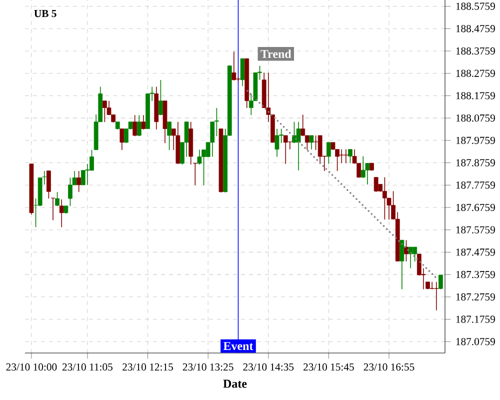 The image size is (500, 400). I want to click on y-tick-label: 187.1759, so click(475, 319).